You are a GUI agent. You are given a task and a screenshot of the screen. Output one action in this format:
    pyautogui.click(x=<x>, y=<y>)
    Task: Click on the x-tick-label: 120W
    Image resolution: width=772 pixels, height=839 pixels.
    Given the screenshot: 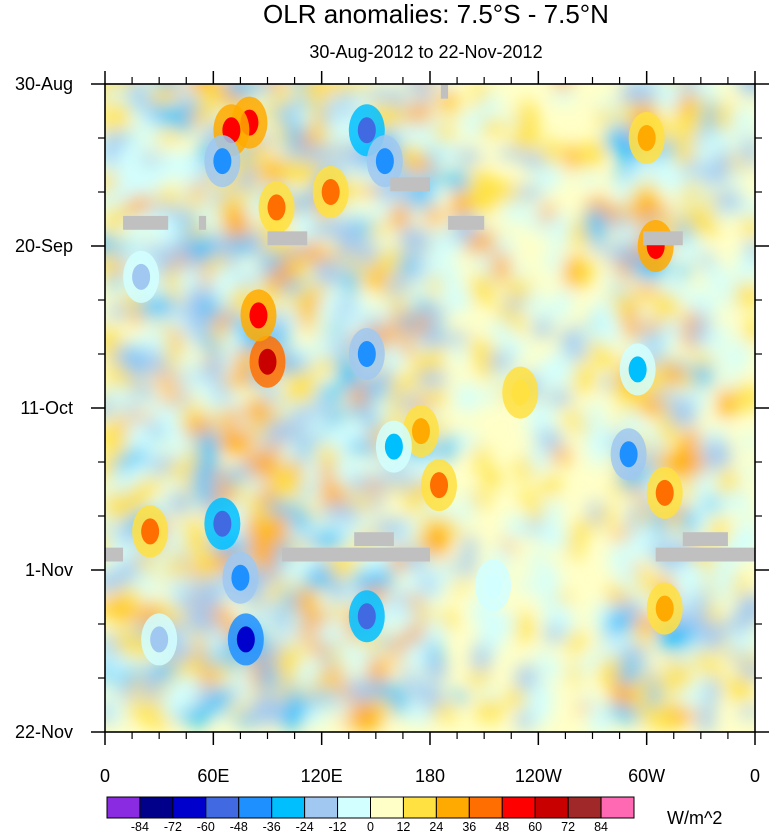 What is the action you would take?
    pyautogui.click(x=538, y=776)
    